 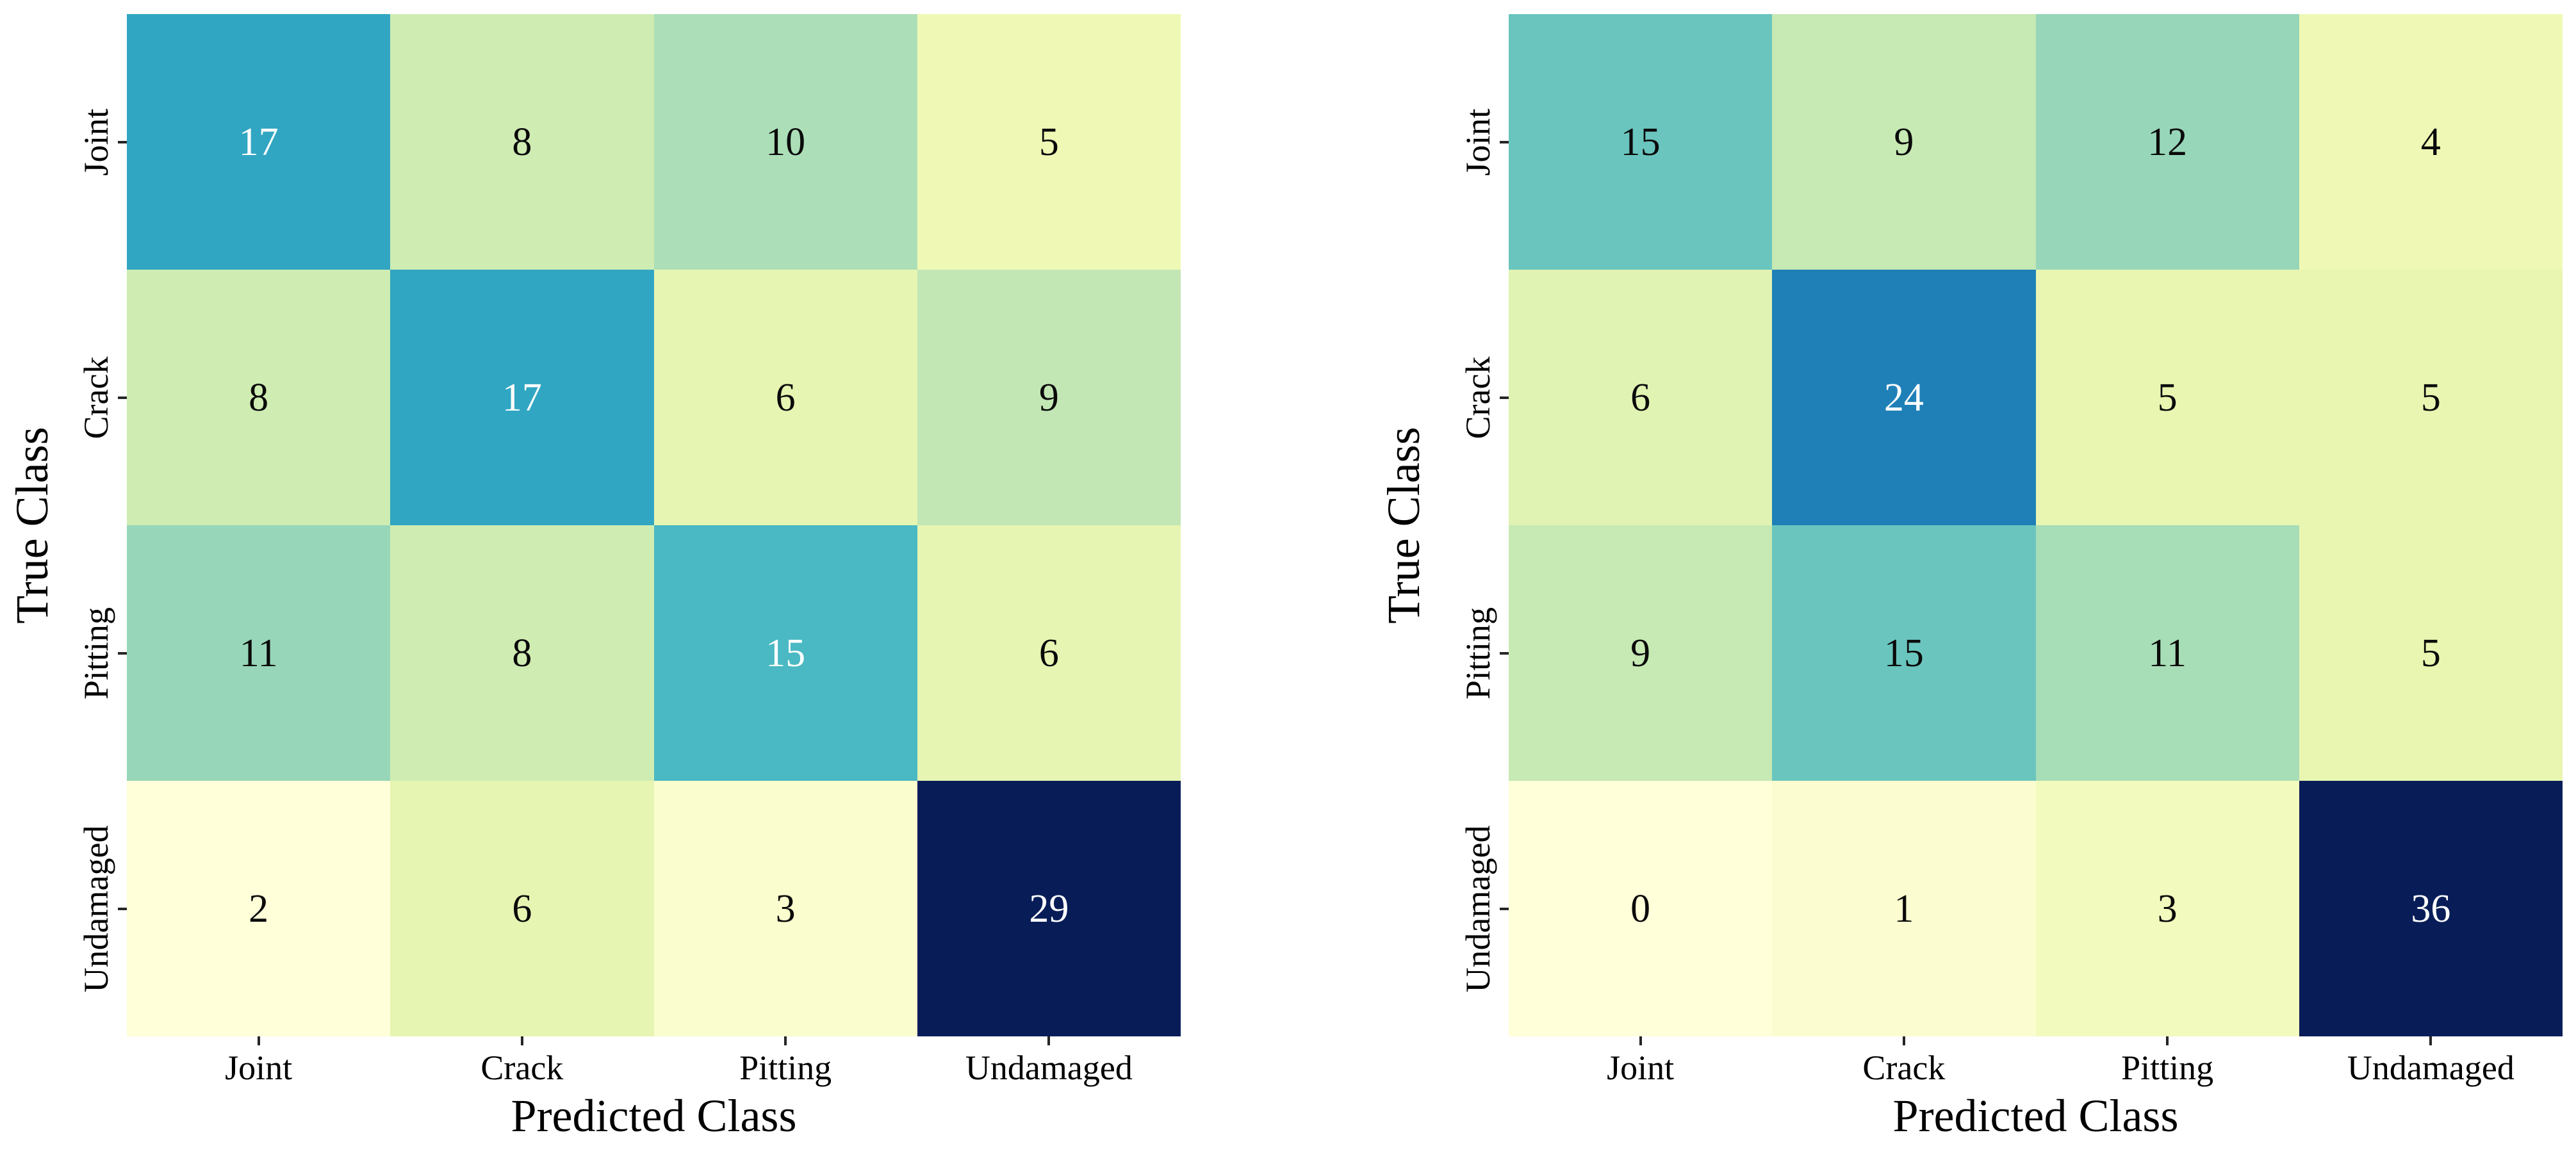 What do you see at coordinates (2167, 142) in the screenshot?
I see `matrix-cell: 12` at bounding box center [2167, 142].